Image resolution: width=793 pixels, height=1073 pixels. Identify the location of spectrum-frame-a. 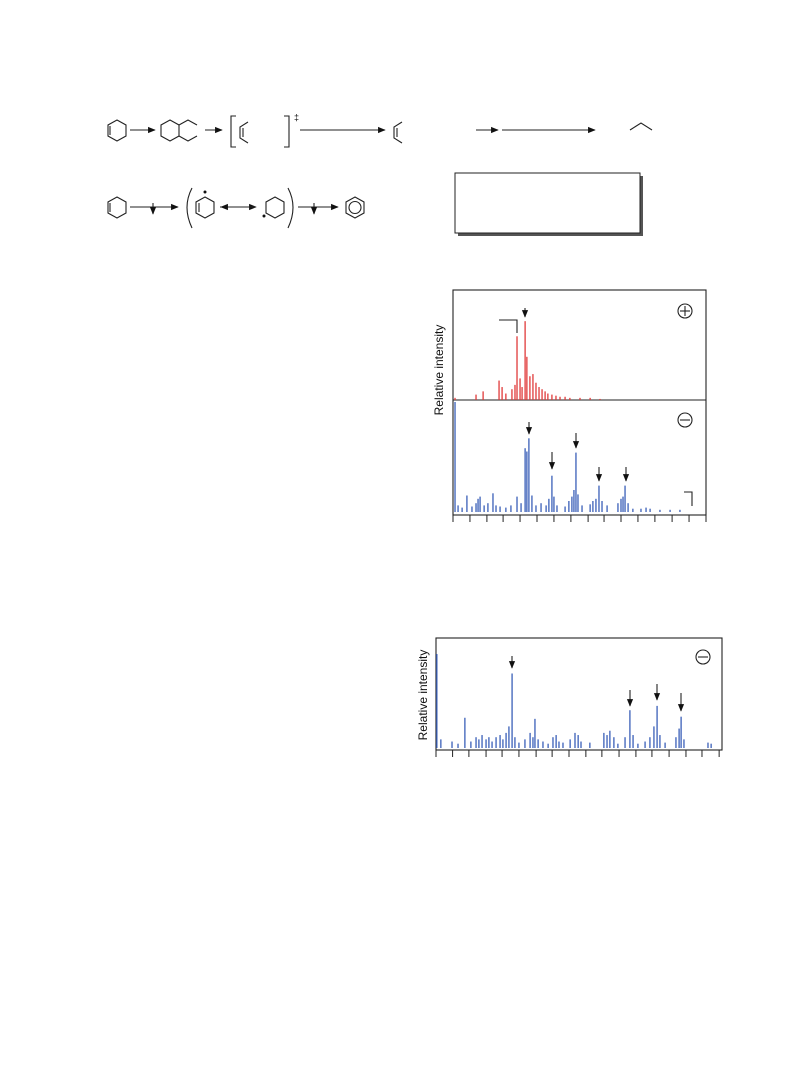
(579, 402).